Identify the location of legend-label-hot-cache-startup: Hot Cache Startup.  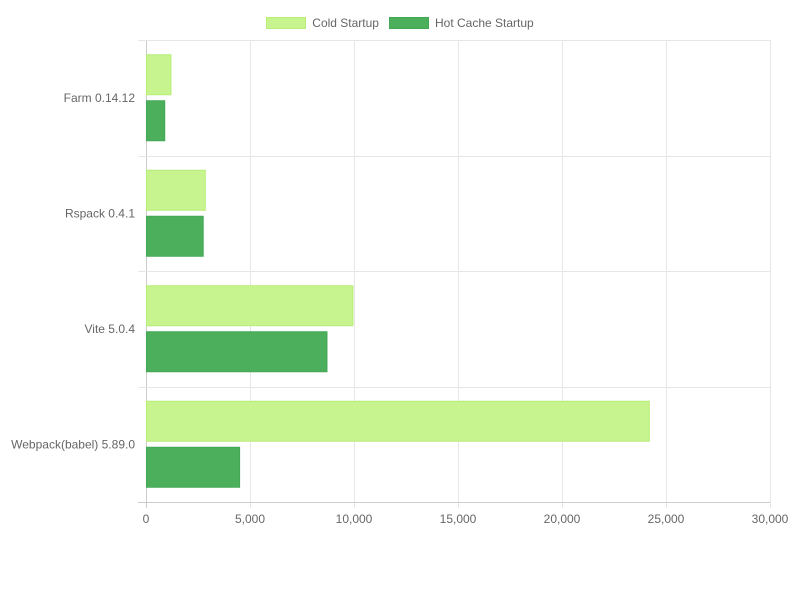
(484, 23).